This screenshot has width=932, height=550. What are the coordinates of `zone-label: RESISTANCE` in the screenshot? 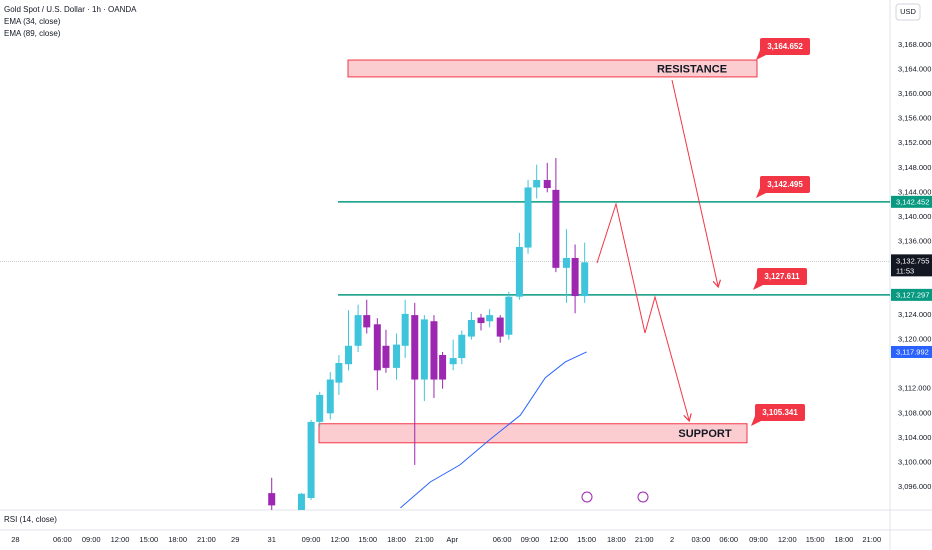 It's located at (692, 69).